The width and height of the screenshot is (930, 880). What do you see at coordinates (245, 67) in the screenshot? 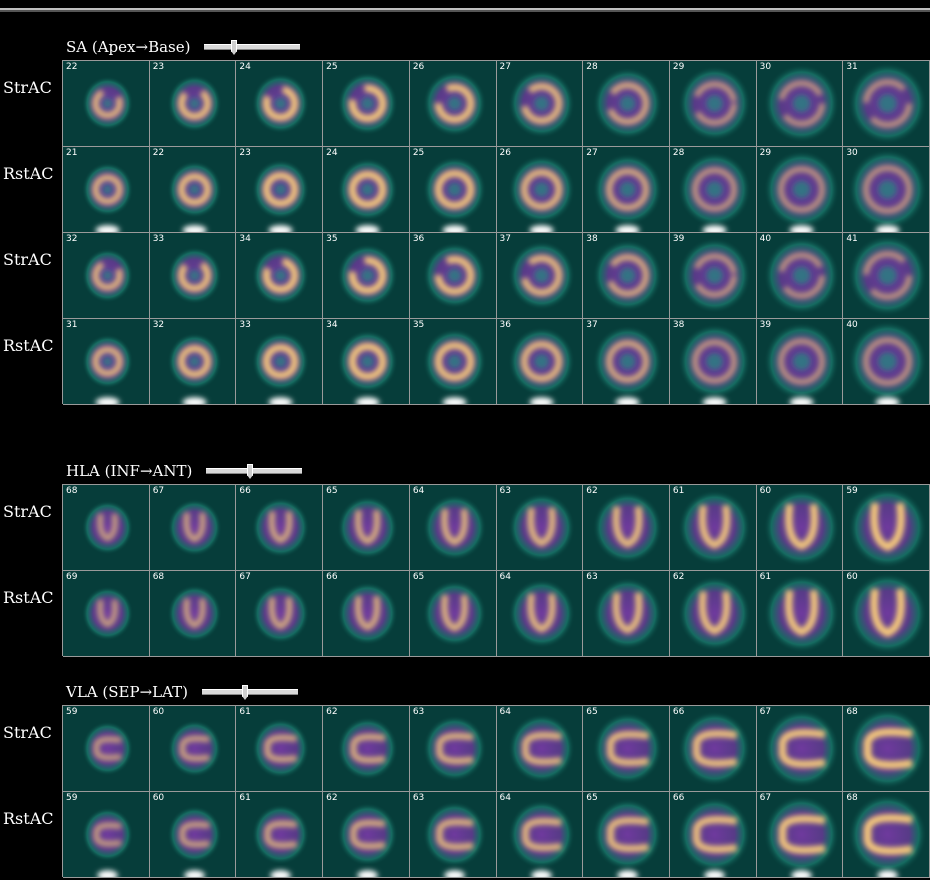
I see `slice-number: 24` at bounding box center [245, 67].